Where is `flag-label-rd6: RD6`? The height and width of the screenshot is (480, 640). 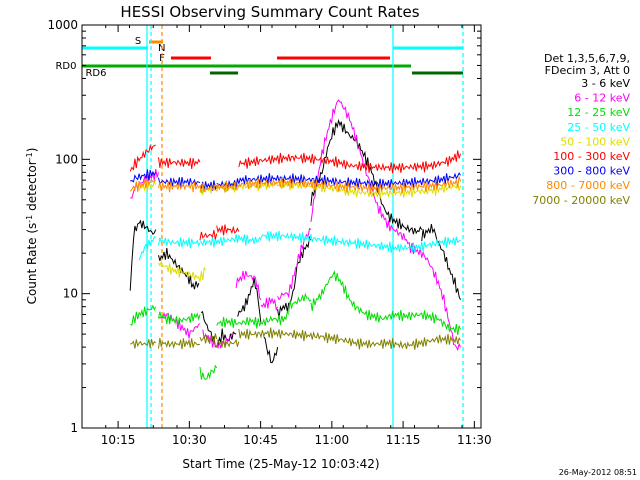 flag-label-rd6: RD6 is located at coordinates (95, 73).